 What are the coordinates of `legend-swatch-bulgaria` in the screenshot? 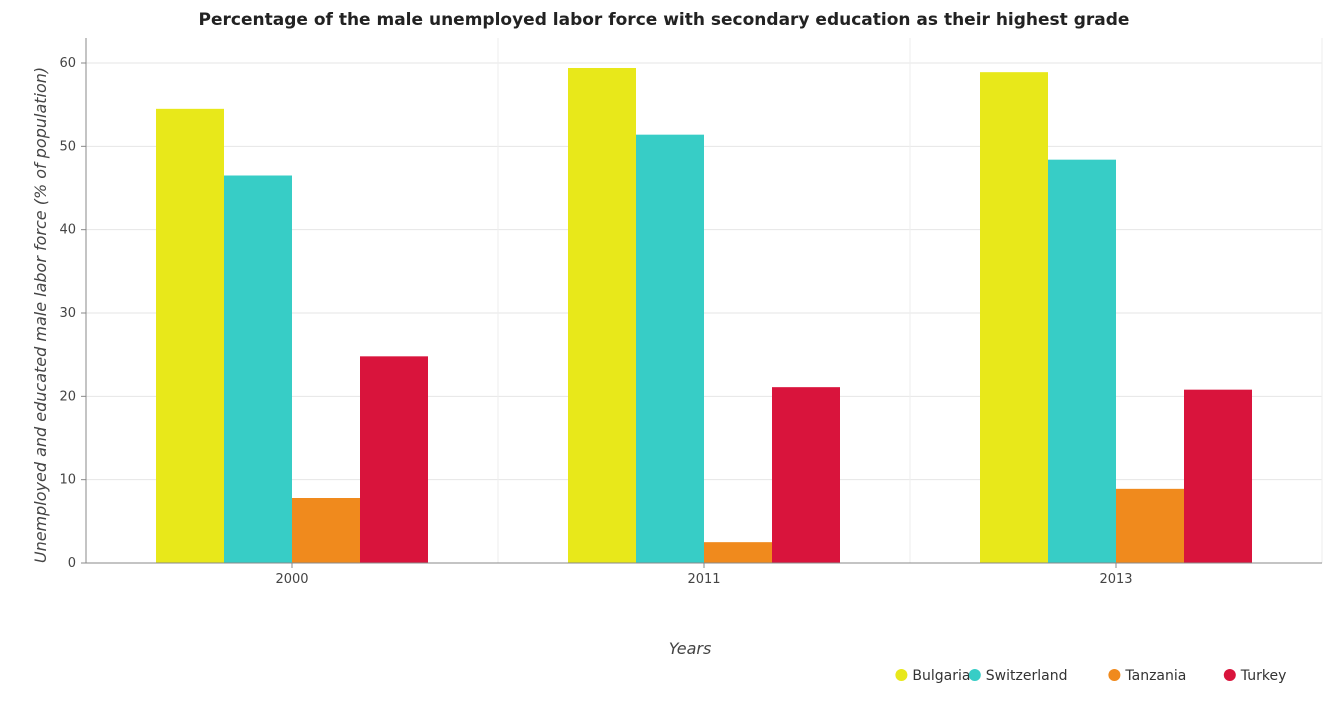 It's located at (901, 675).